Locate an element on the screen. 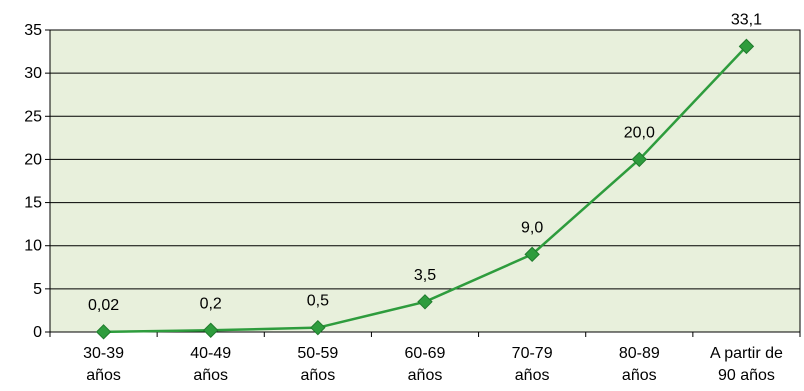  x-tick-label: 90 años is located at coordinates (746, 375).